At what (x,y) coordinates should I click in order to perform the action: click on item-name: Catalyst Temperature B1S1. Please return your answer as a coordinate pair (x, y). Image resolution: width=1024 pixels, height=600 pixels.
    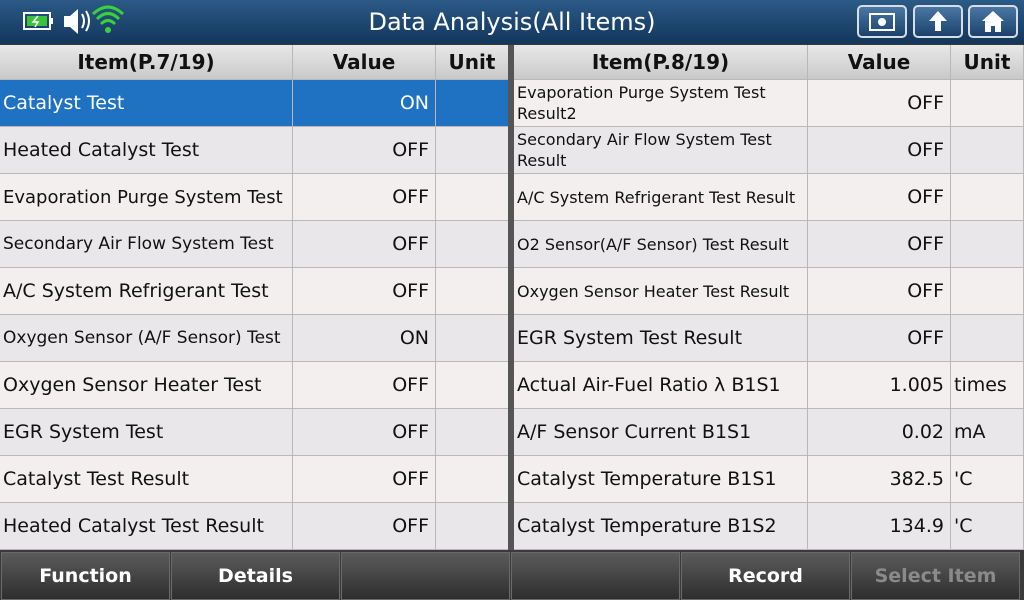
    Looking at the image, I should click on (661, 479).